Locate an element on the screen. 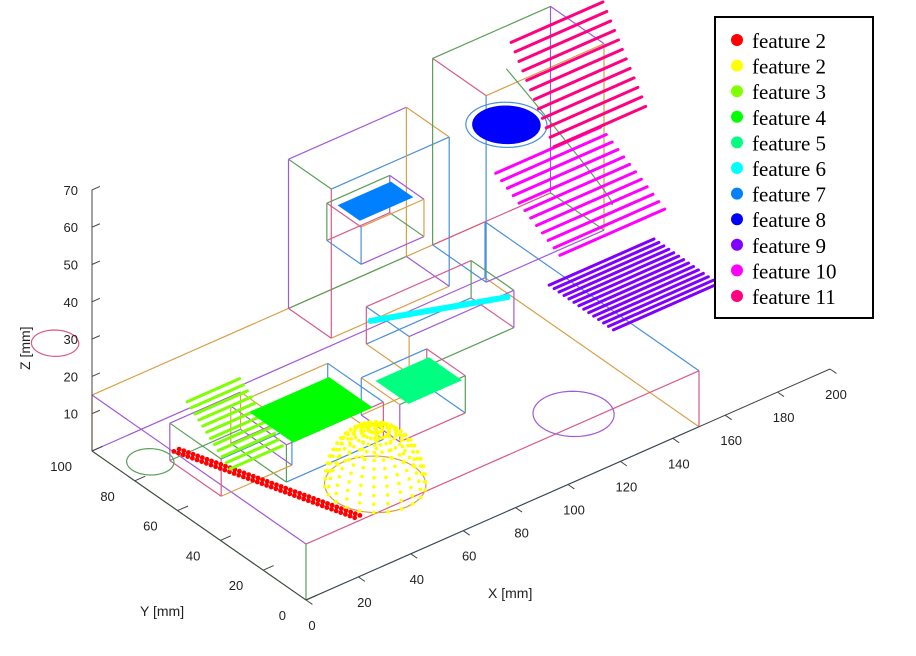  z-tick-label: 40 is located at coordinates (71, 302).